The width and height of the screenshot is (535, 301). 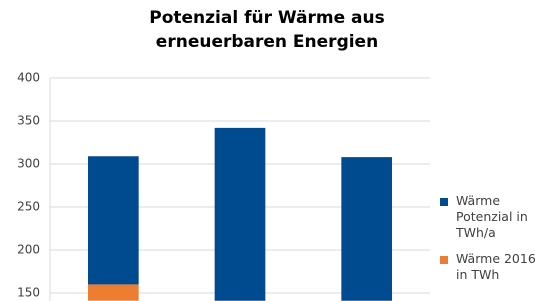 I want to click on y-tick-label: 300, so click(x=28, y=164).